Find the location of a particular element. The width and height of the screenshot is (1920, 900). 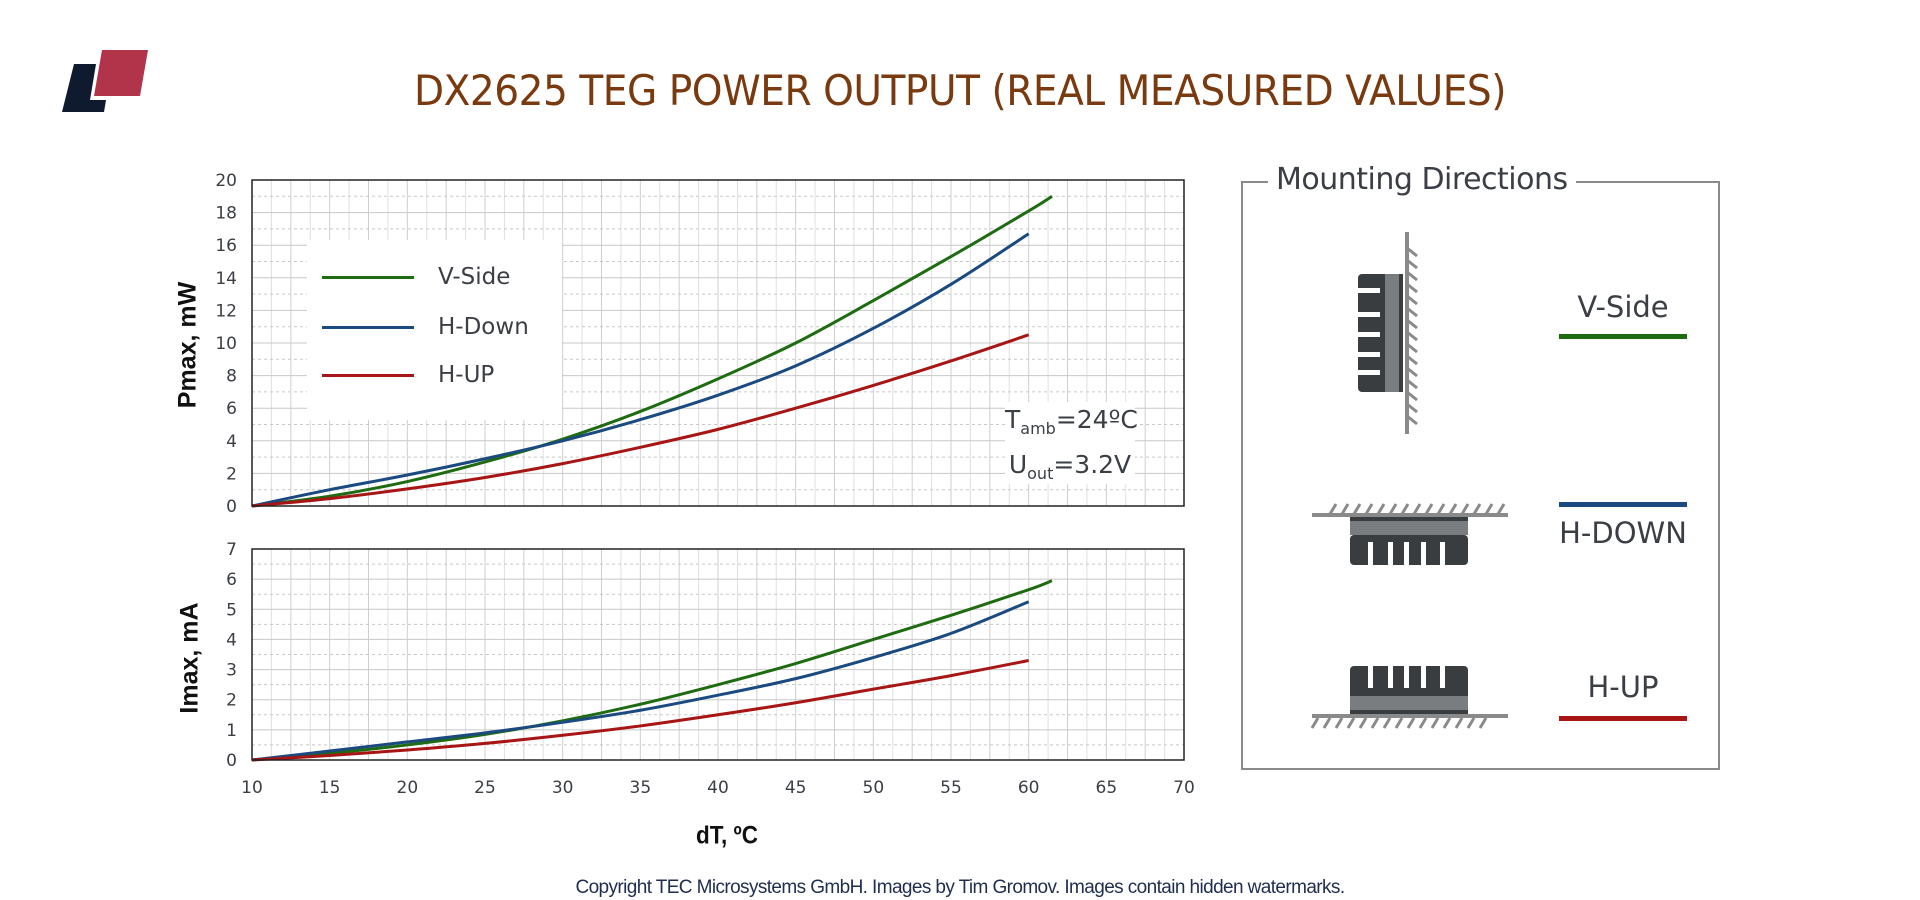

dt-axis-label: dT, ºC is located at coordinates (727, 835).